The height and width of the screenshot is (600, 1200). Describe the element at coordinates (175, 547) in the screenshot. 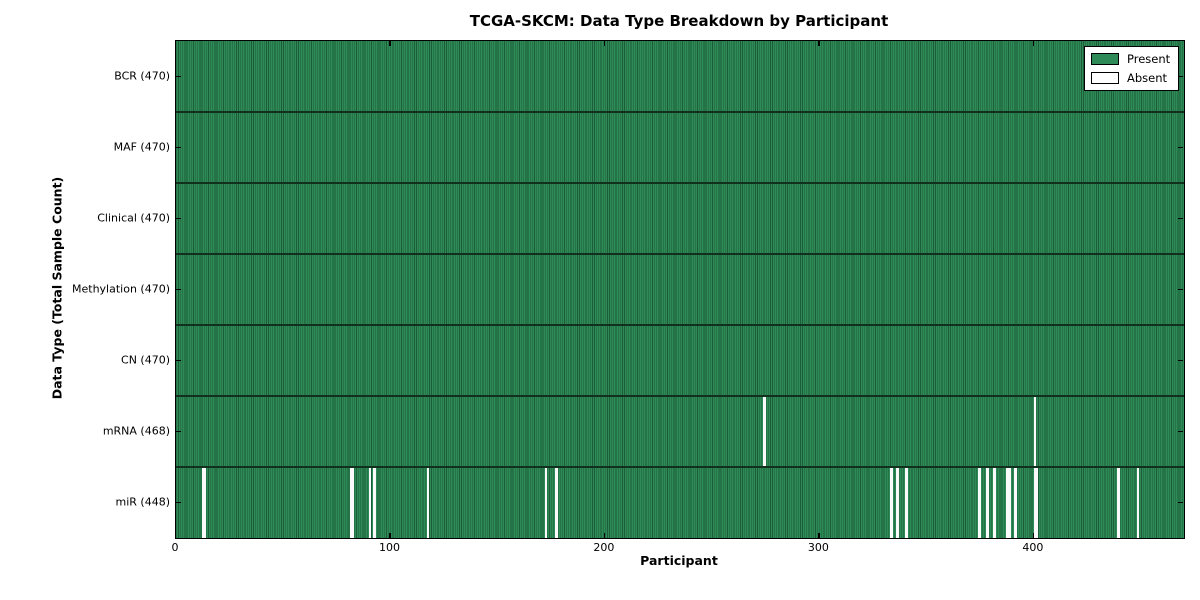

I see `x-tick-label: 0` at that location.